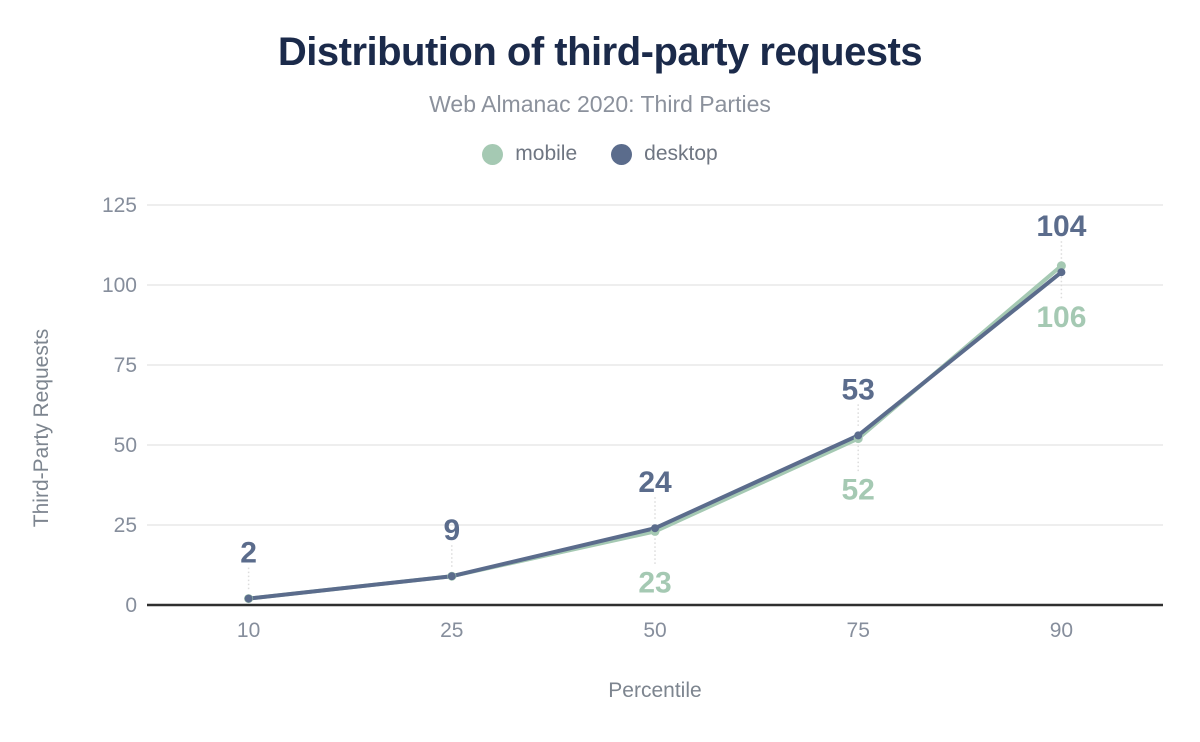  I want to click on y-tick-label: 0, so click(131, 605).